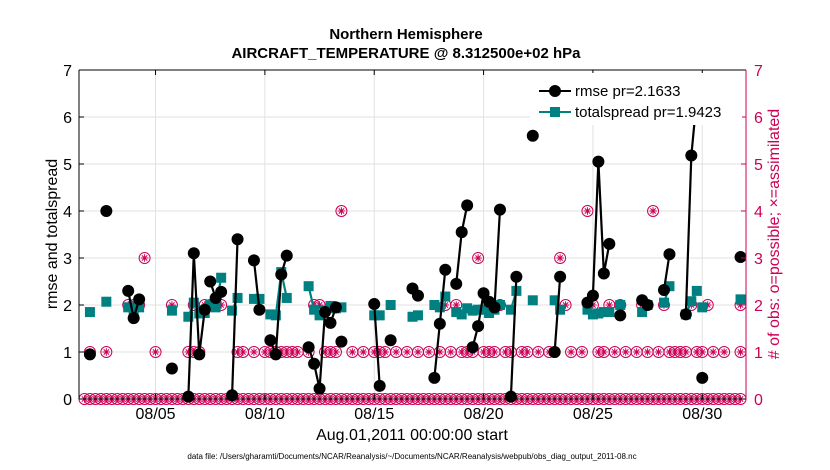  Describe the element at coordinates (67, 306) in the screenshot. I see `y-tick-label-left: 2` at that location.